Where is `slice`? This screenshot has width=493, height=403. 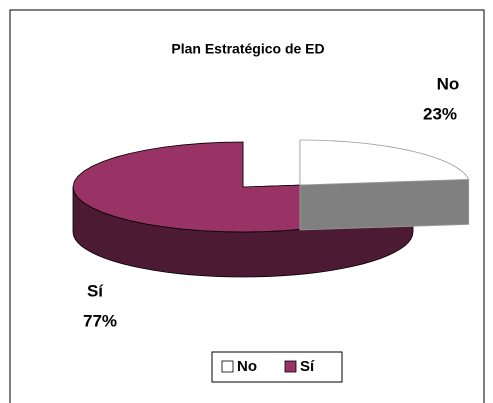 slice is located at coordinates (384, 162).